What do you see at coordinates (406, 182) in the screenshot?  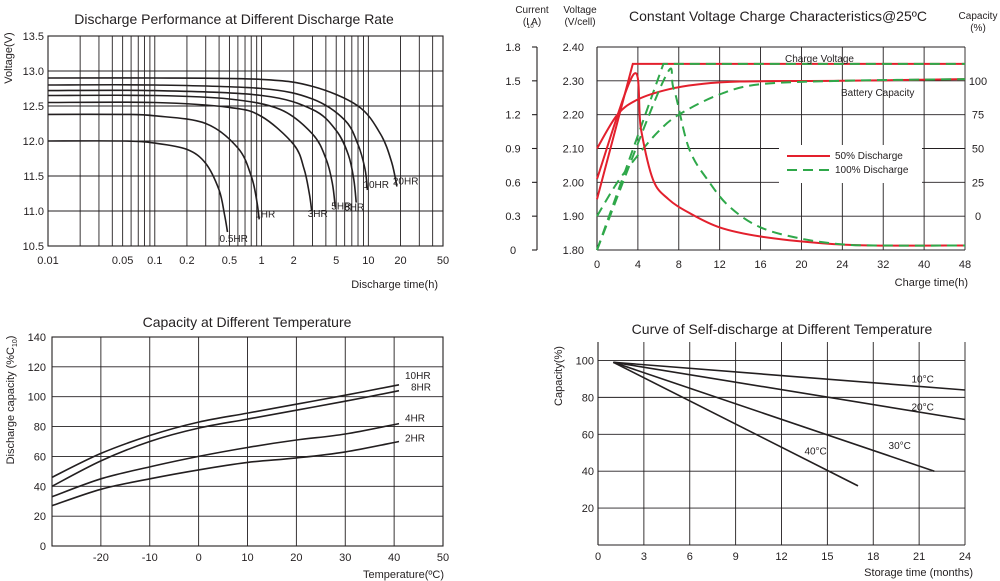 I see `discharge-curve-label: 20HR` at bounding box center [406, 182].